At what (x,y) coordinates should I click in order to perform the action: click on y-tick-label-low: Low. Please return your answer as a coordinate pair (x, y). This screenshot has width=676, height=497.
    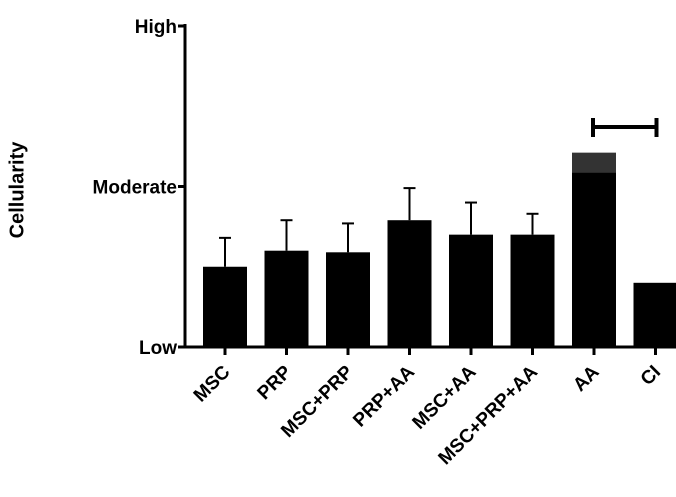
    Looking at the image, I should click on (158, 348).